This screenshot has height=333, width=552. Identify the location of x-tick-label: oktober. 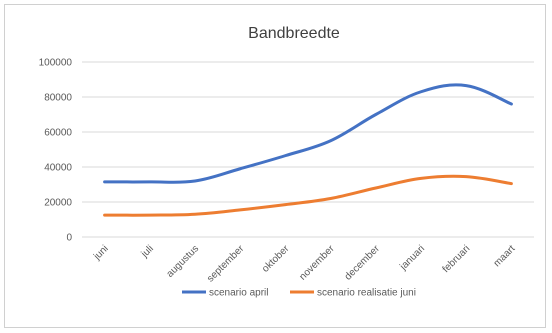
(276, 259).